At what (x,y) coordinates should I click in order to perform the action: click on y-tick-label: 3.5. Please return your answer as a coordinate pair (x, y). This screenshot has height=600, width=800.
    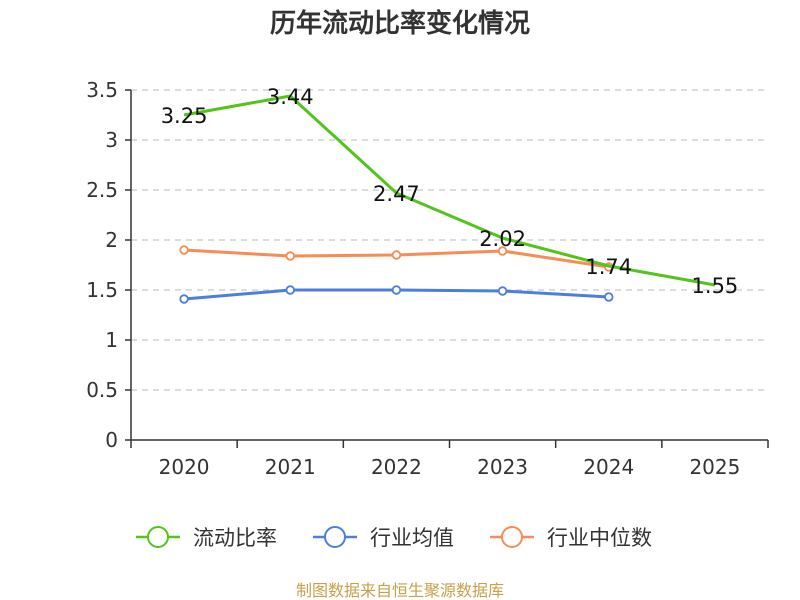
    Looking at the image, I should click on (102, 90).